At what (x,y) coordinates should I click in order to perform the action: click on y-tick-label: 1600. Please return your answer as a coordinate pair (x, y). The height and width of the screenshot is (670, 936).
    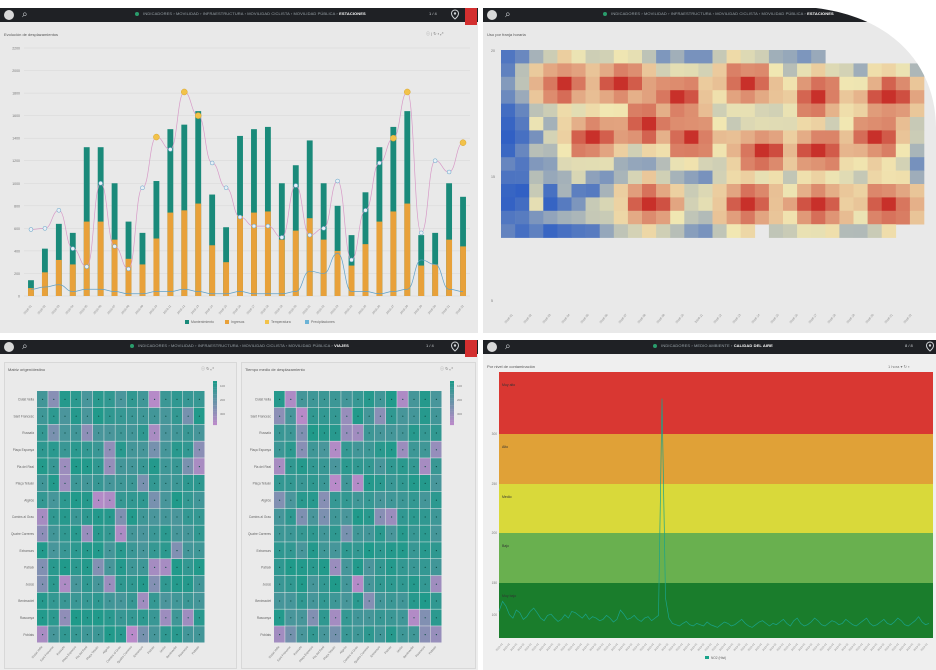
    Looking at the image, I should click on (16, 116).